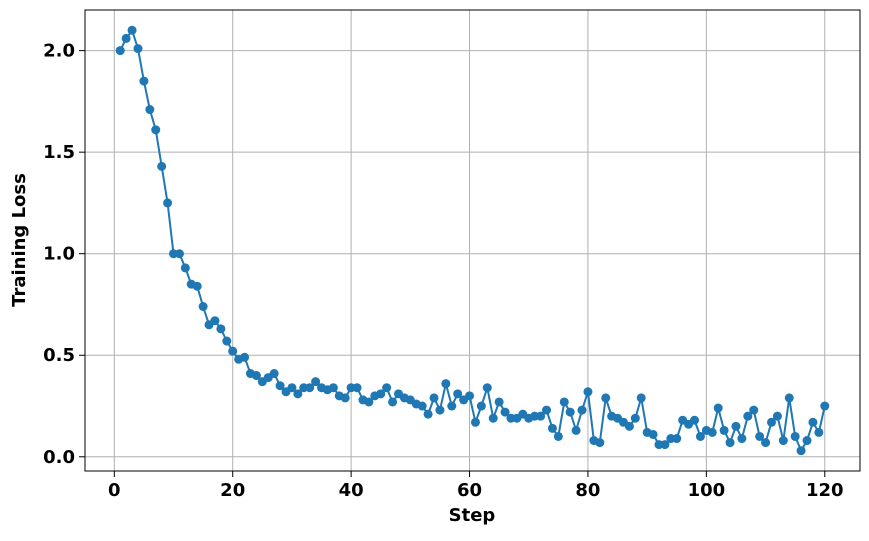  Describe the element at coordinates (59, 457) in the screenshot. I see `y-tick-label: 0.0` at that location.